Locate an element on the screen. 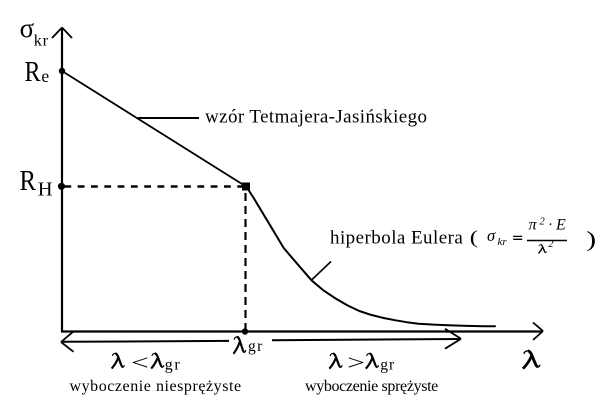 This screenshot has height=411, width=607. svg-text: H is located at coordinates (45, 190).